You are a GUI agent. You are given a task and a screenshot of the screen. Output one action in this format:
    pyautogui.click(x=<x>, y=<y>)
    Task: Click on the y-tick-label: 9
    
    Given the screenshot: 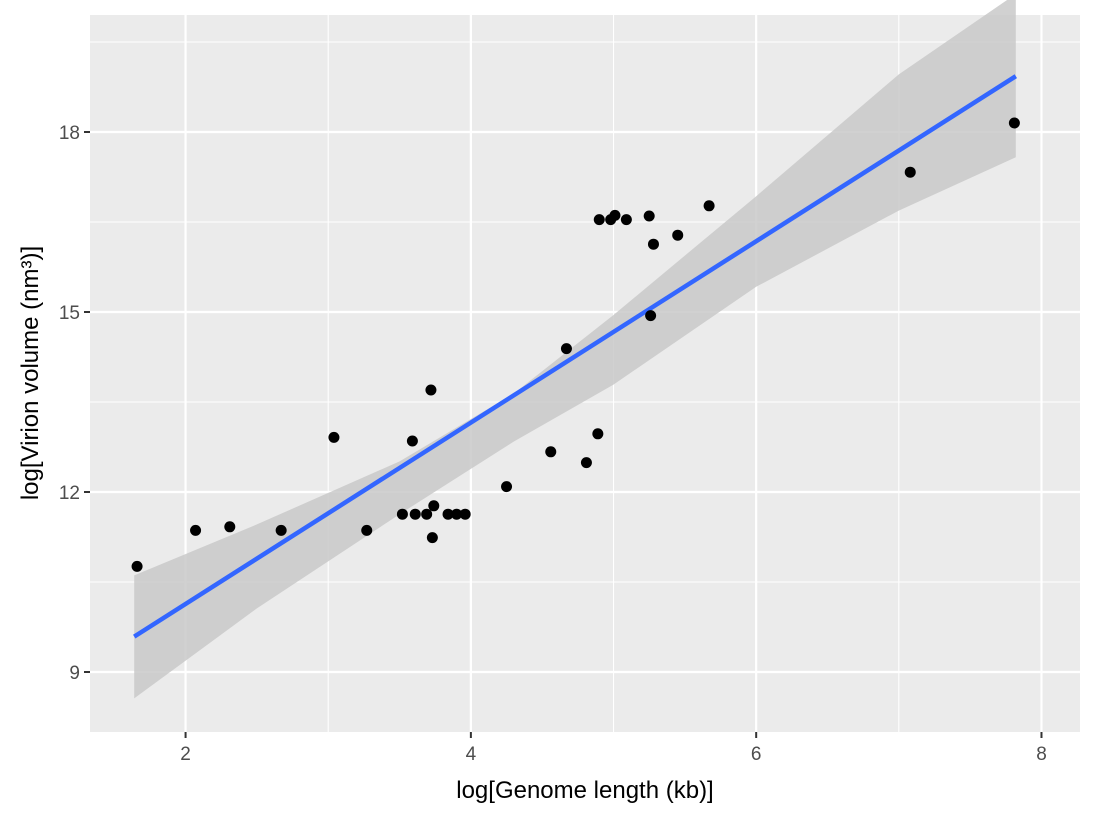 What is the action you would take?
    pyautogui.click(x=74, y=673)
    